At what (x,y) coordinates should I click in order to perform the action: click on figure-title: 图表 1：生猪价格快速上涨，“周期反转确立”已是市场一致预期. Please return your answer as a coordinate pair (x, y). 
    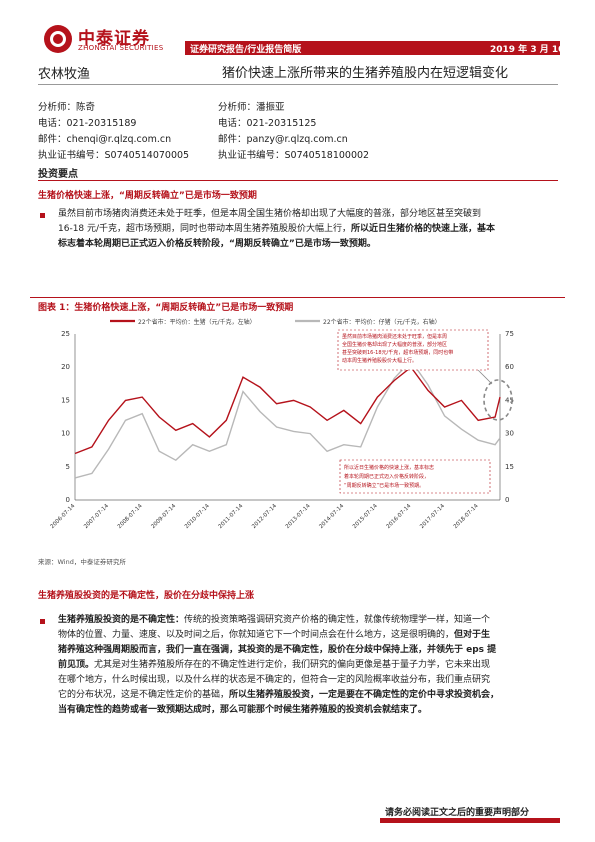
    Looking at the image, I should click on (166, 308).